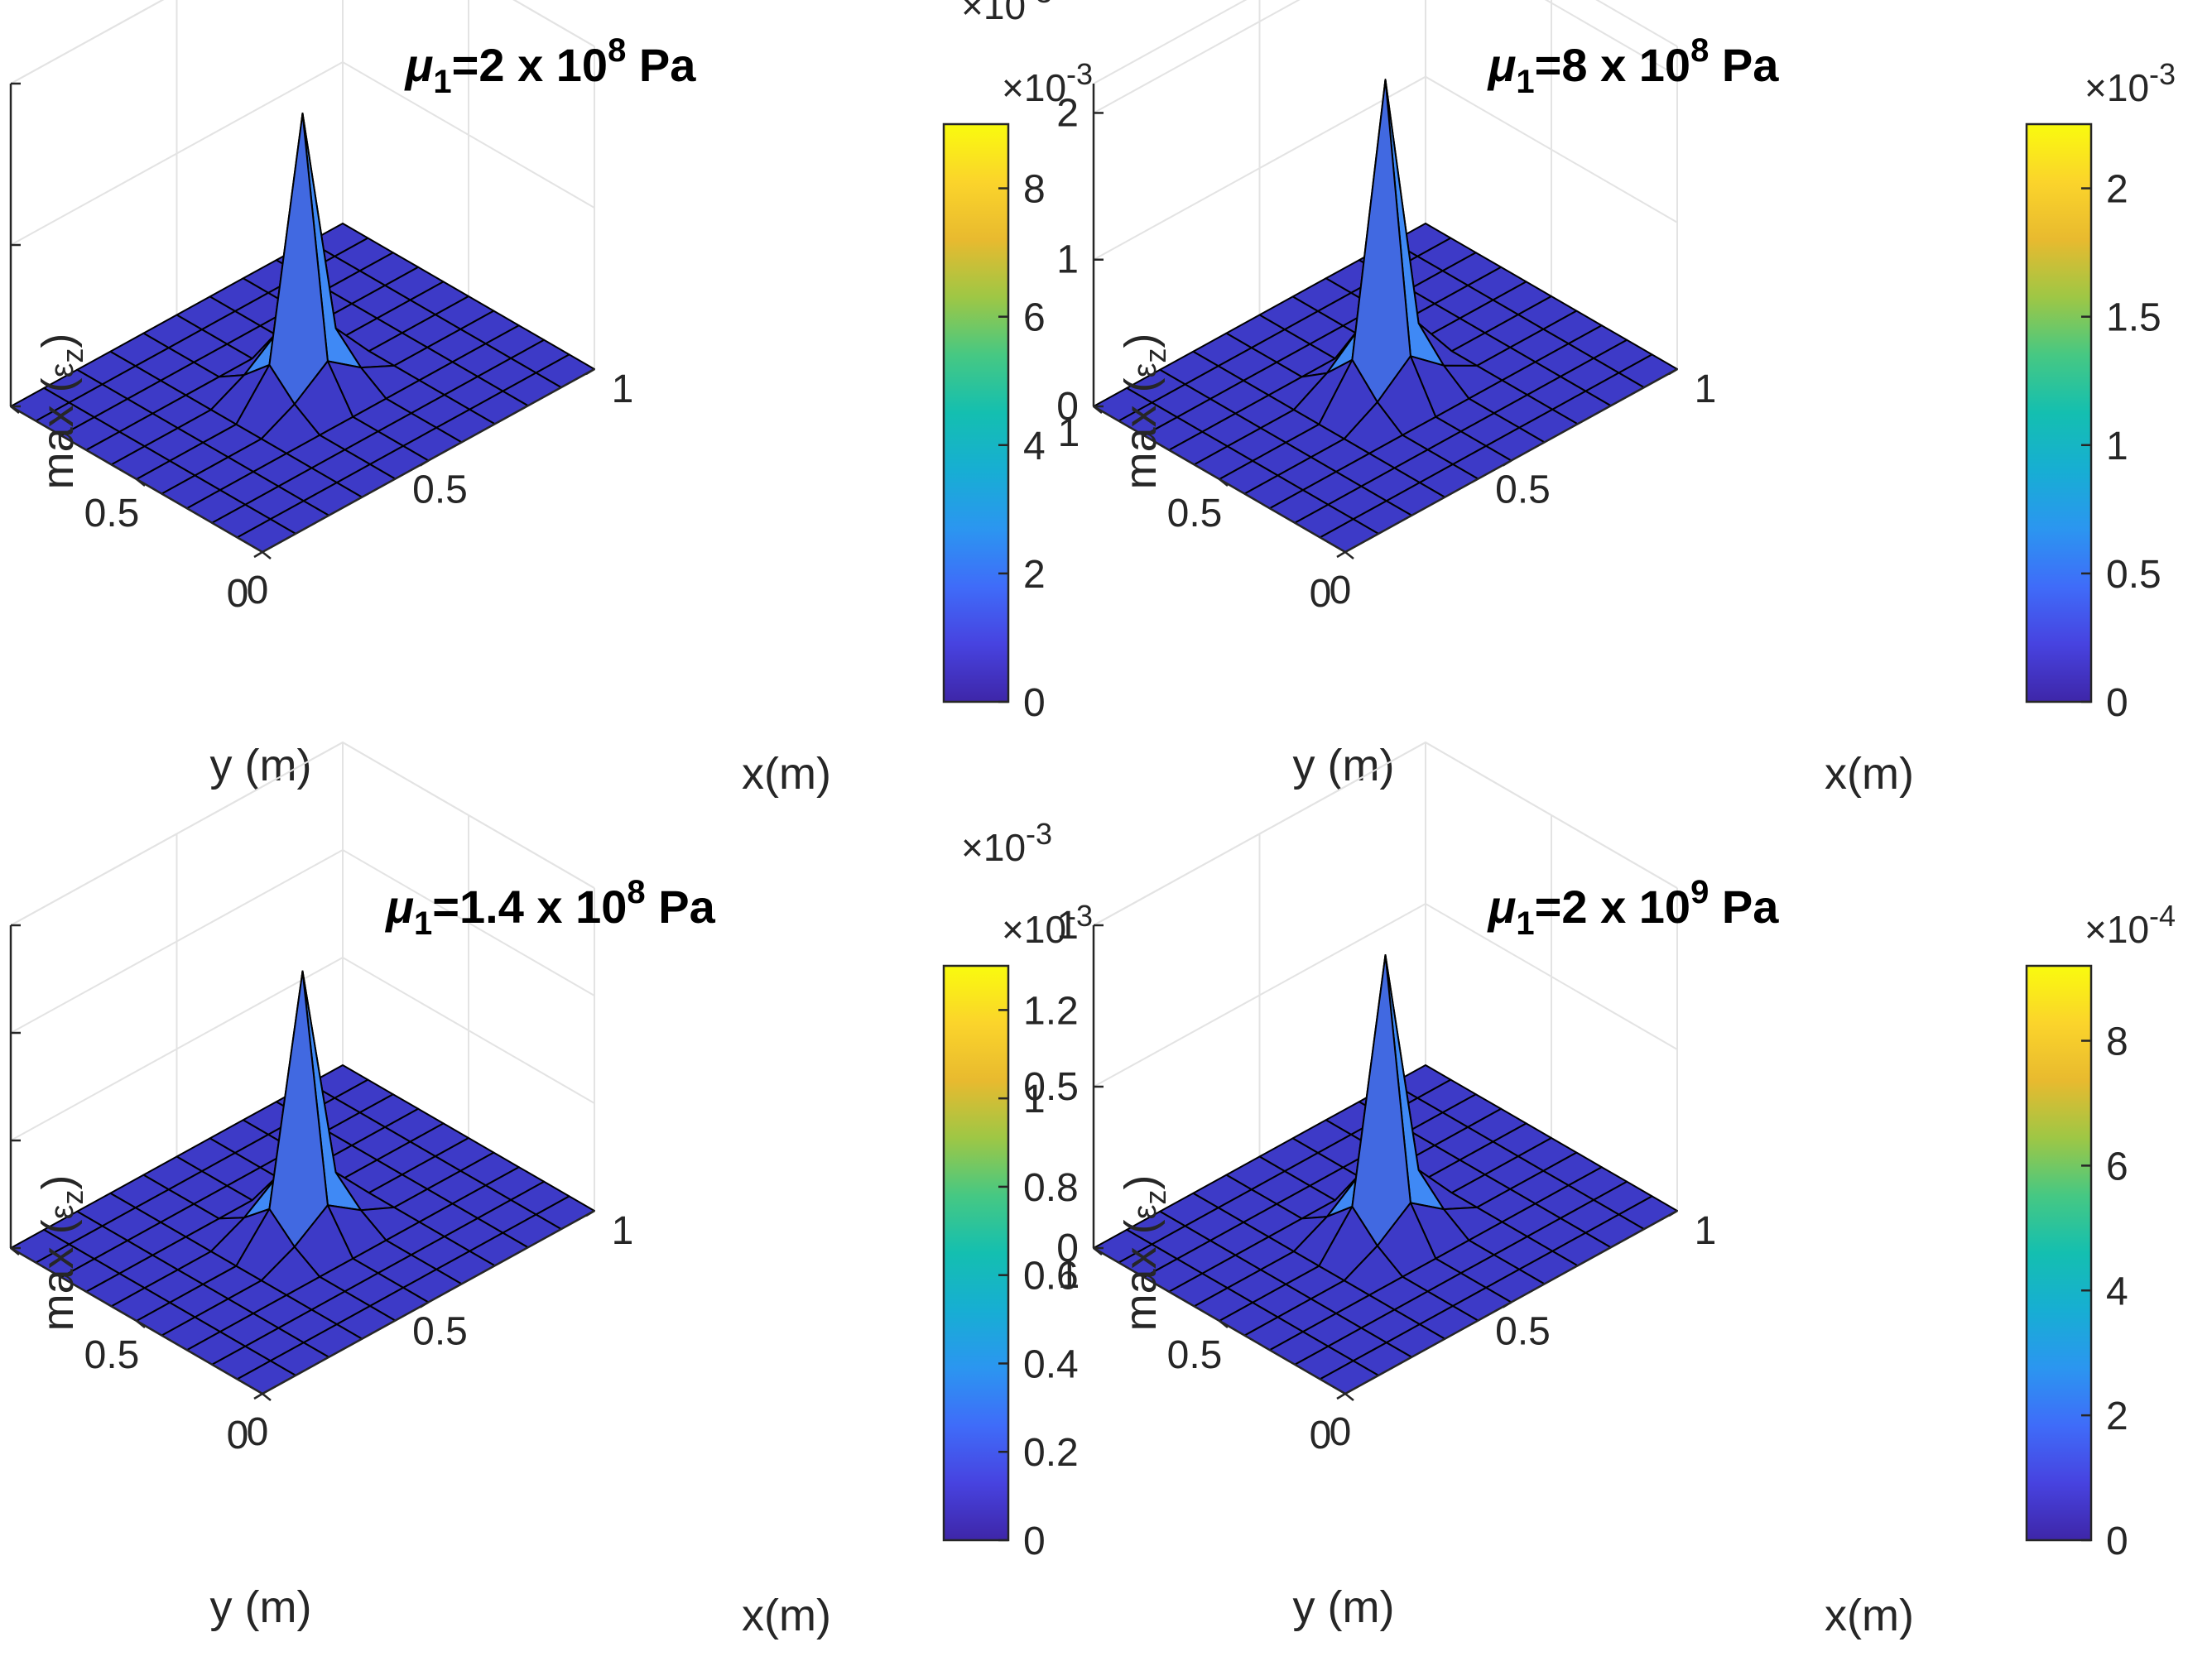 The image size is (2212, 1666). What do you see at coordinates (1051, 1087) in the screenshot?
I see `z-tick-label: 0.5` at bounding box center [1051, 1087].